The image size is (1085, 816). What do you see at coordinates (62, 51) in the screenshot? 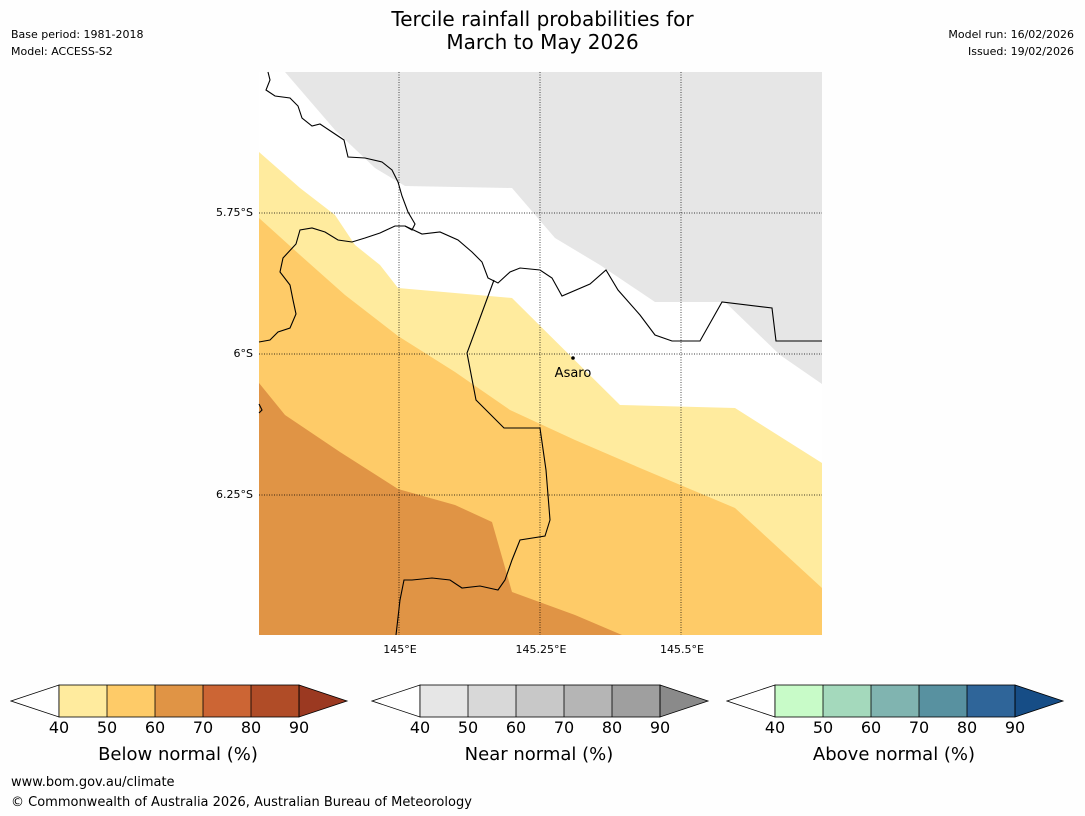
I see `model-name: Model: ACCESS-S2` at bounding box center [62, 51].